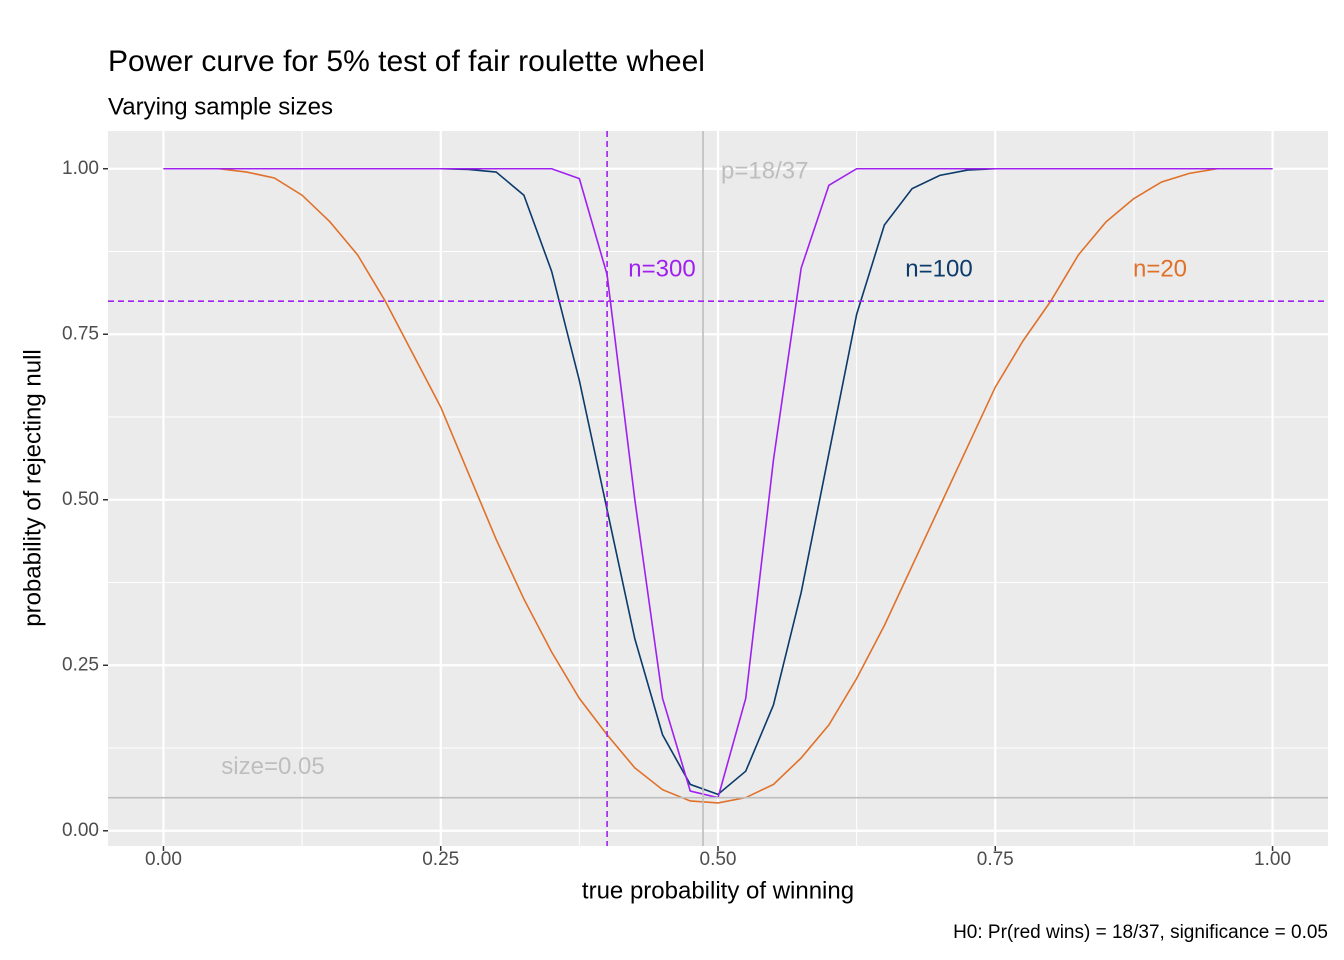 The height and width of the screenshot is (960, 1344). I want to click on y-tick-label: 1.00, so click(80, 168).